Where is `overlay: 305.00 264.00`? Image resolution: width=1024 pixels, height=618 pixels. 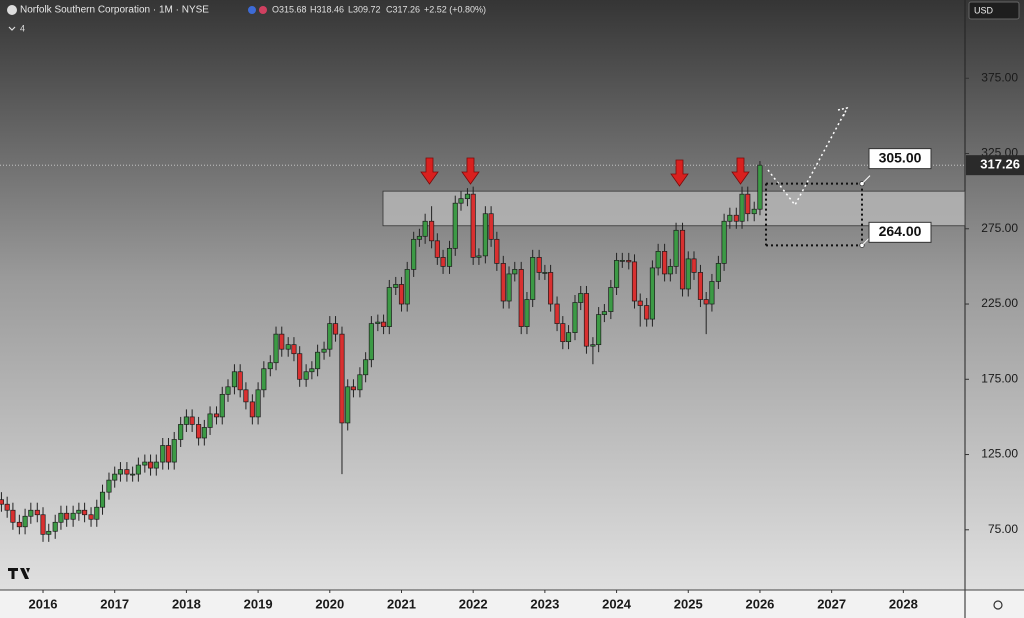
overlay: 305.00 264.00 is located at coordinates (676, 177).